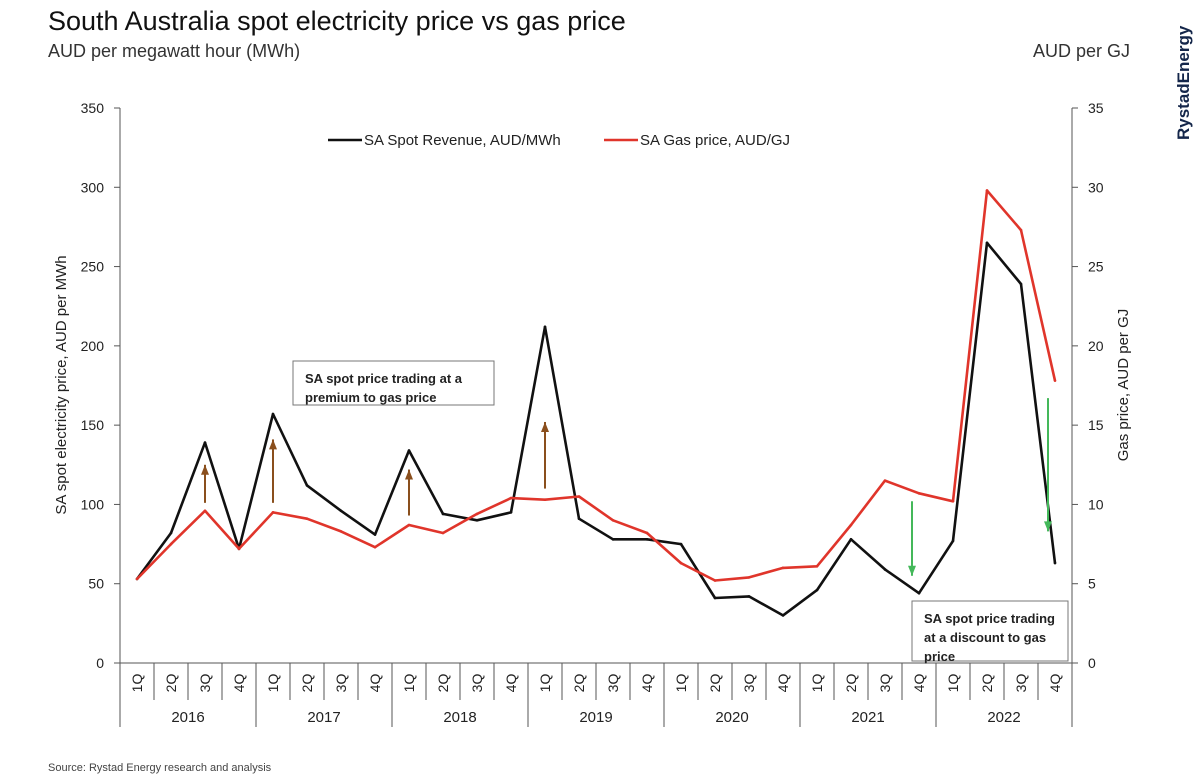  Describe the element at coordinates (1048, 526) in the screenshot. I see `discount-arrow-head` at that location.